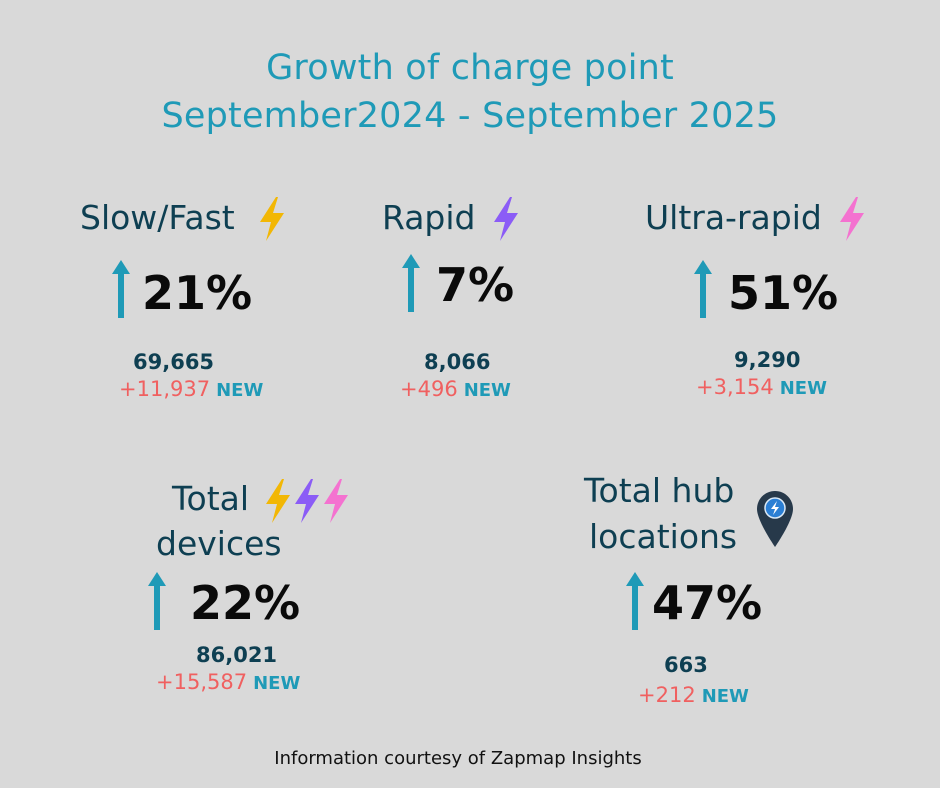 The image size is (940, 788). What do you see at coordinates (272, 219) in the screenshot?
I see `lightning-bolt-yellow-icon` at bounding box center [272, 219].